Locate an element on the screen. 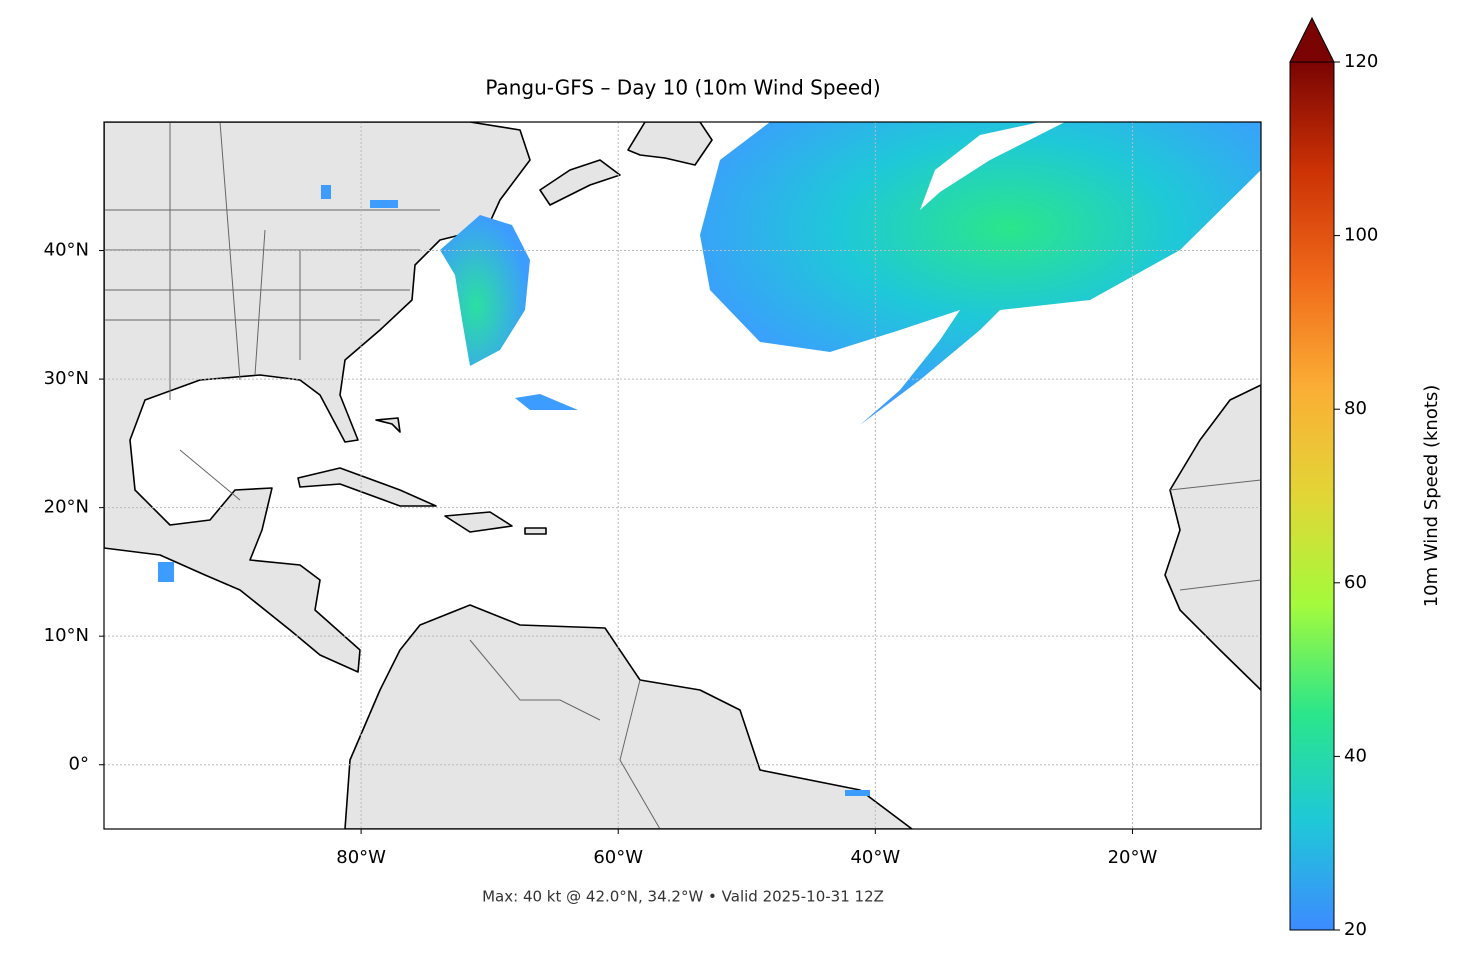 The image size is (1466, 969). x-tick-label: 60°W is located at coordinates (618, 857).